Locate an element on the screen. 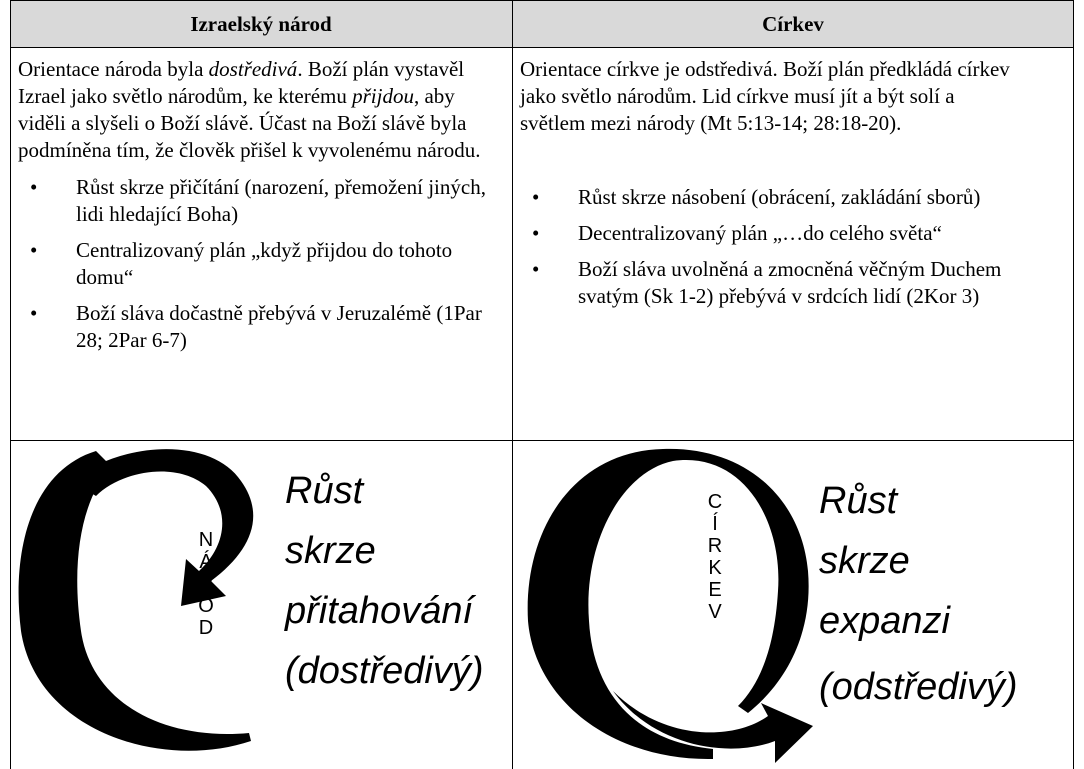  emphasis: přijdou is located at coordinates (383, 96).